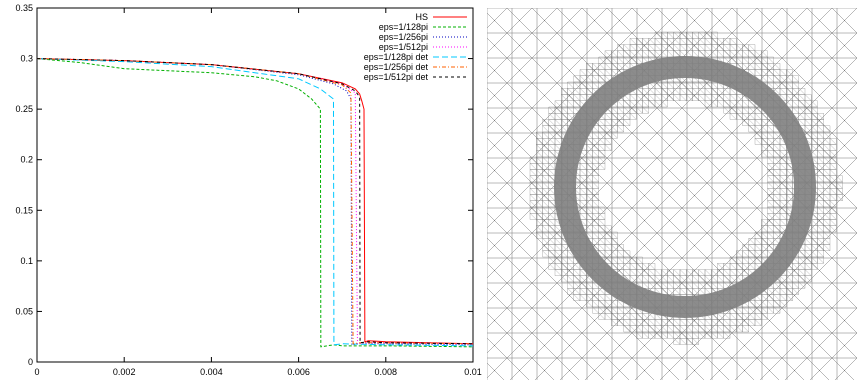 The width and height of the screenshot is (867, 380). I want to click on x-tick-label: 0.004, so click(211, 372).